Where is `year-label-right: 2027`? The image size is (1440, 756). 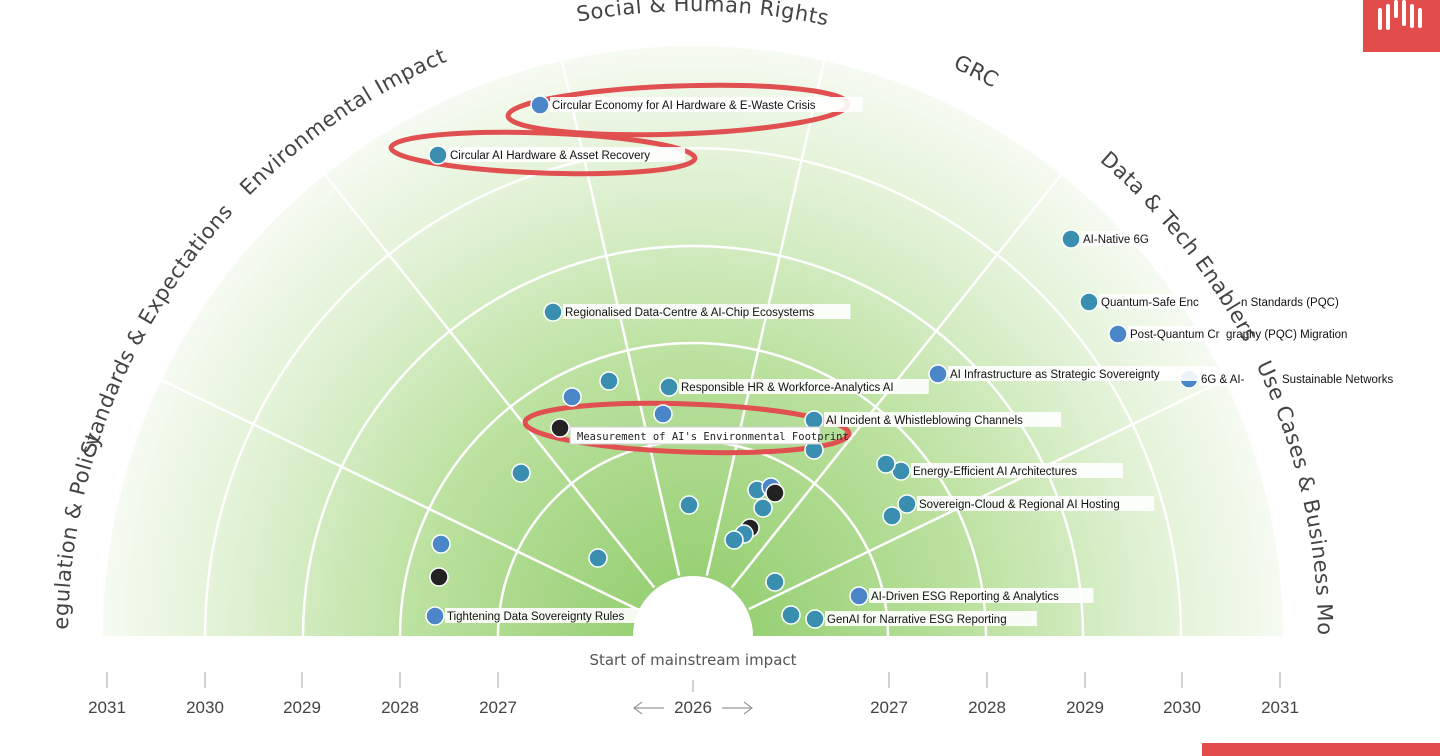
year-label-right: 2027 is located at coordinates (889, 707).